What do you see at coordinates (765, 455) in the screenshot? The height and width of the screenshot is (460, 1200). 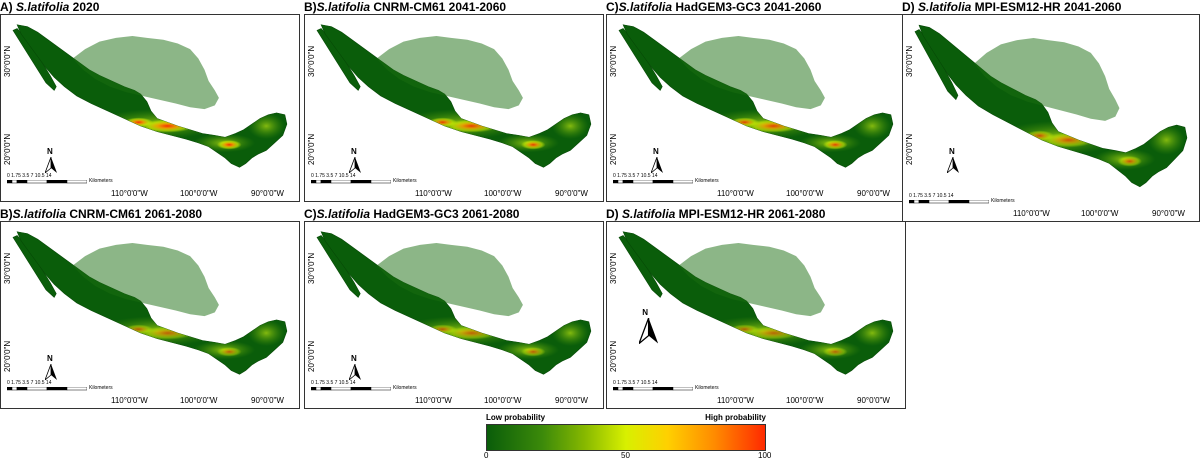 I see `legend-tick-100: 100` at bounding box center [765, 455].